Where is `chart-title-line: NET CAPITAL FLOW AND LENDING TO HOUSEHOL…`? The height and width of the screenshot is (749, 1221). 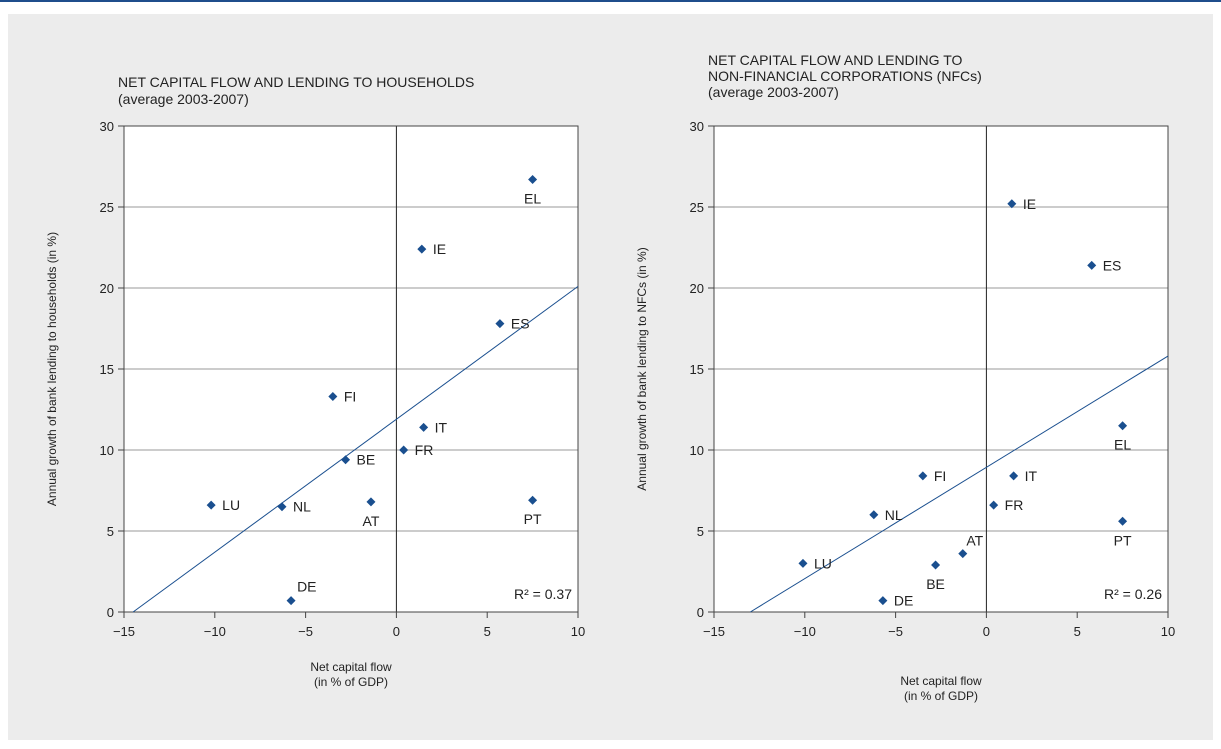
chart-title-line: NET CAPITAL FLOW AND LENDING TO HOUSEHOL… is located at coordinates (296, 82).